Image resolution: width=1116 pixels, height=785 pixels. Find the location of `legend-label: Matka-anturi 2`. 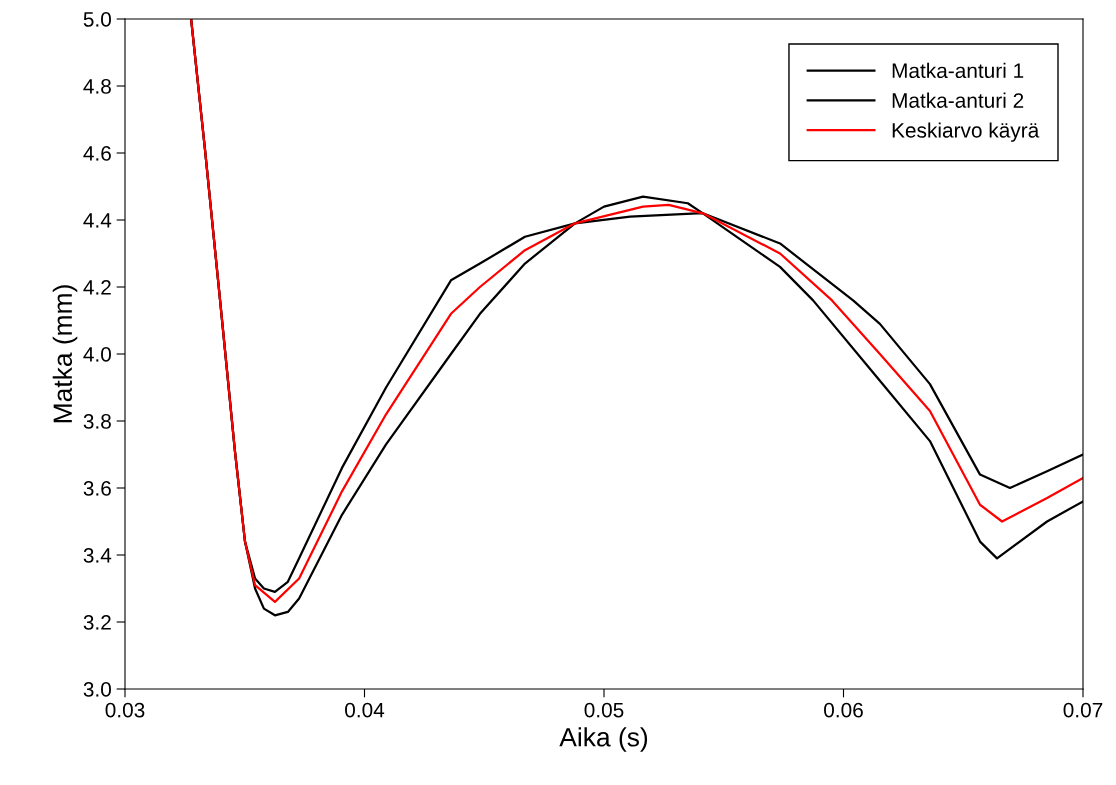

legend-label: Matka-anturi 2 is located at coordinates (958, 100).